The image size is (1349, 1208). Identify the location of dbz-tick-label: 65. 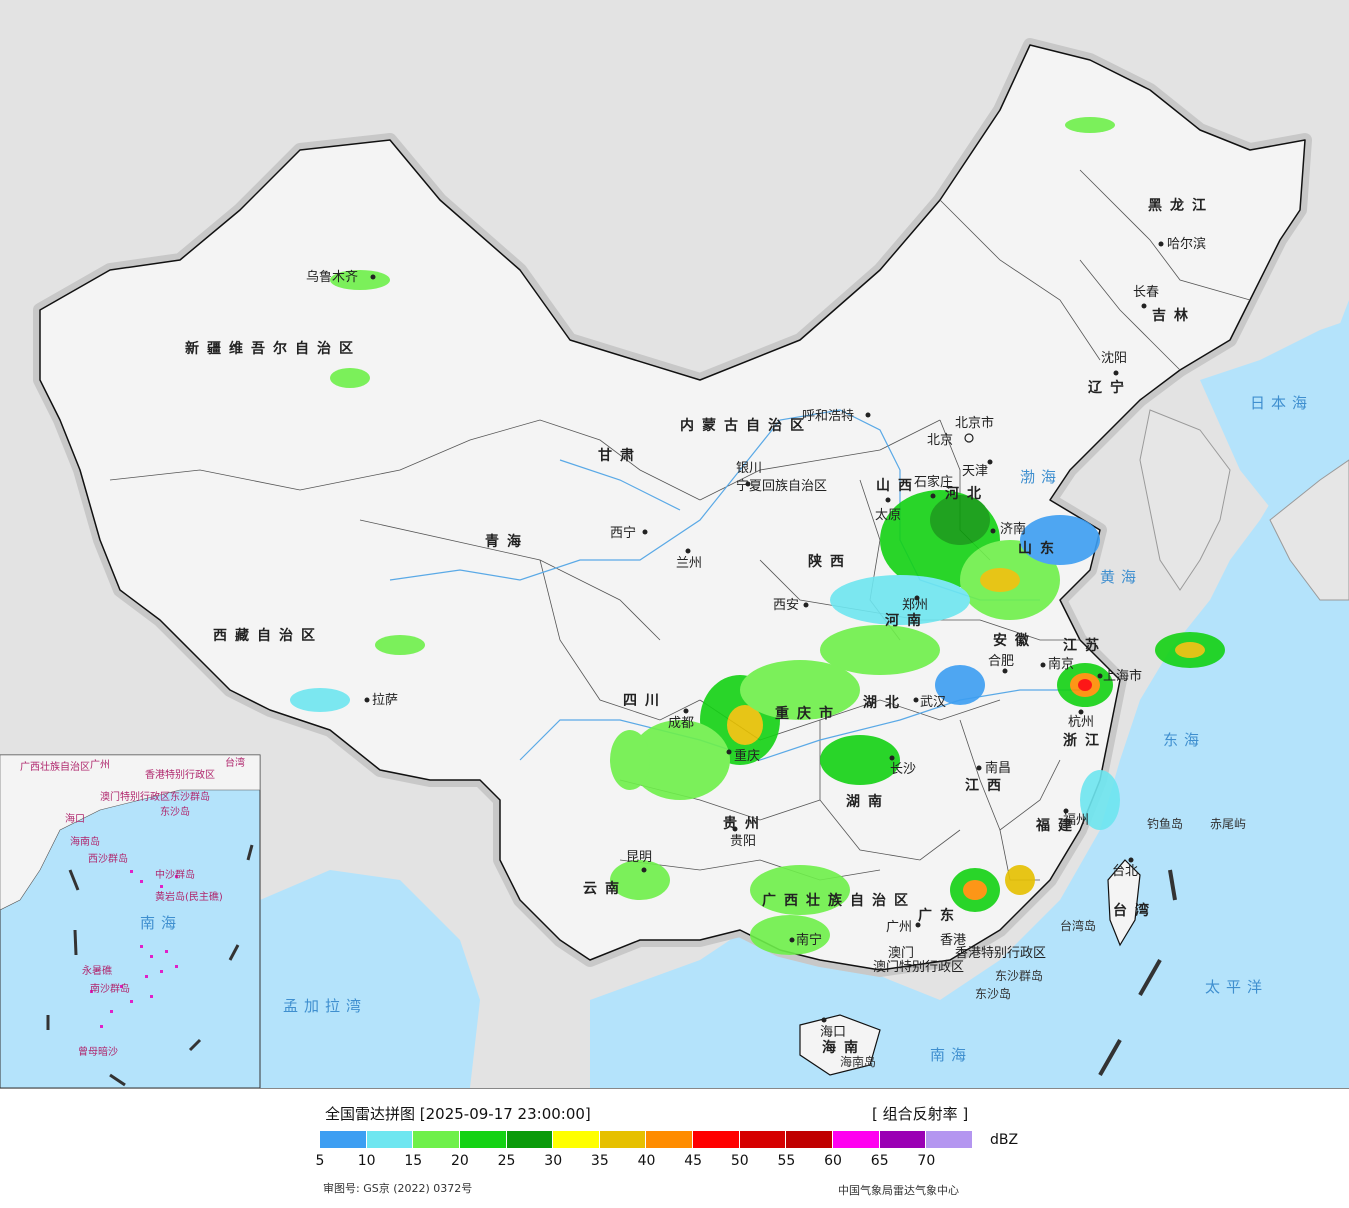
(879, 1161).